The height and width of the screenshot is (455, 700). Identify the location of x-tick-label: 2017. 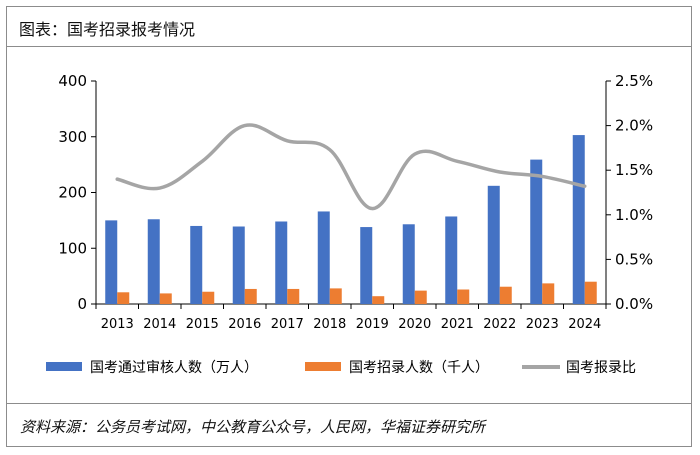
(287, 324).